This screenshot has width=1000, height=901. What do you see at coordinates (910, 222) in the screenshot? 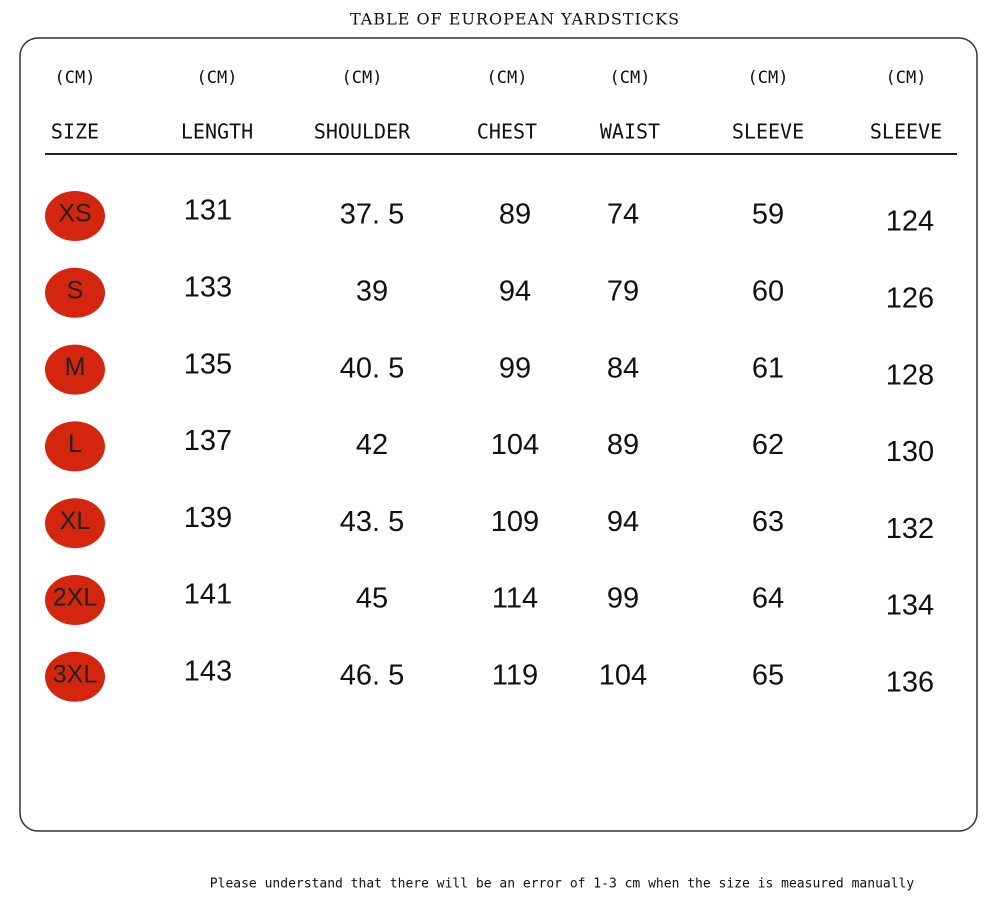
I see `table-cell: 124` at bounding box center [910, 222].